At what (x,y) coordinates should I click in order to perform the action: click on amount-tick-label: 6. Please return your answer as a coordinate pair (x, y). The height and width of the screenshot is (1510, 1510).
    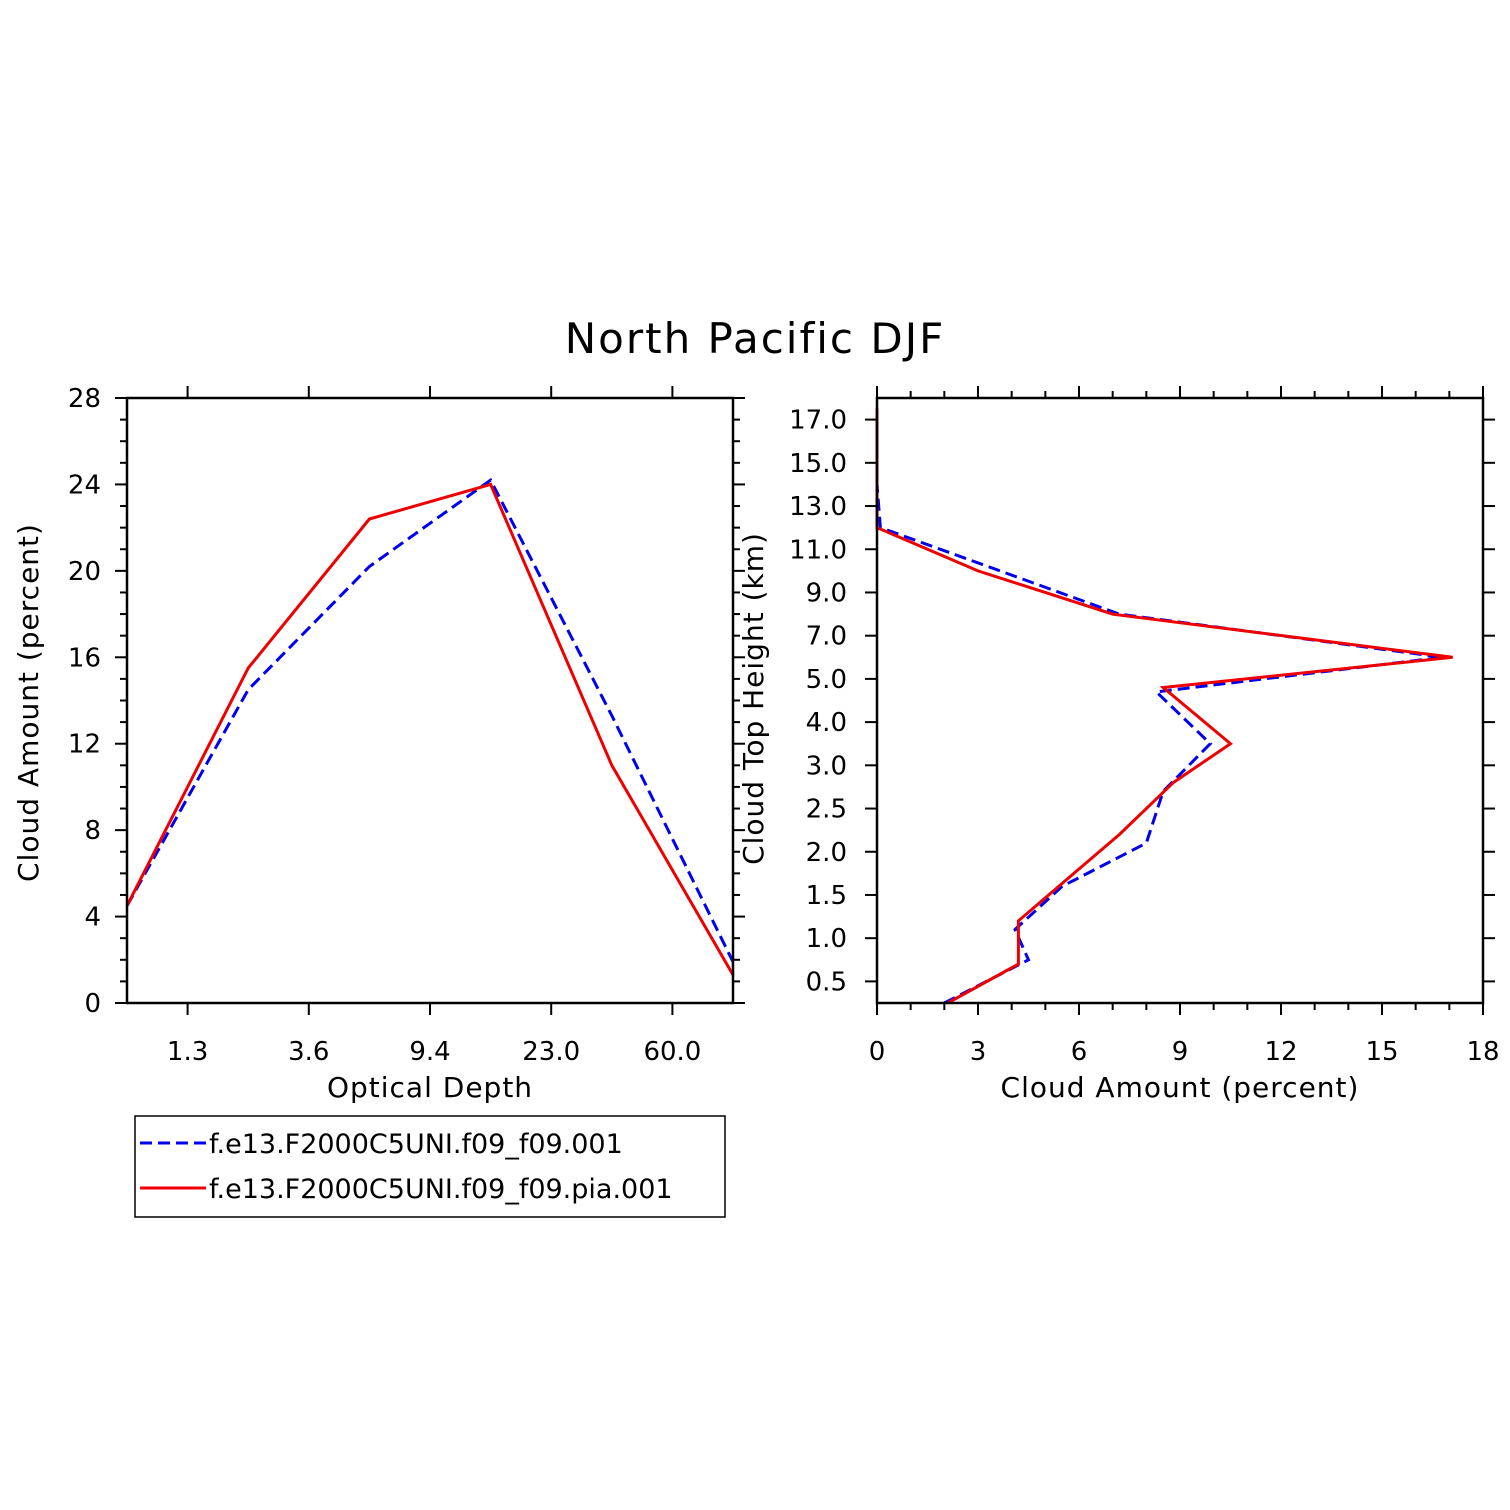
    Looking at the image, I should click on (1079, 1052).